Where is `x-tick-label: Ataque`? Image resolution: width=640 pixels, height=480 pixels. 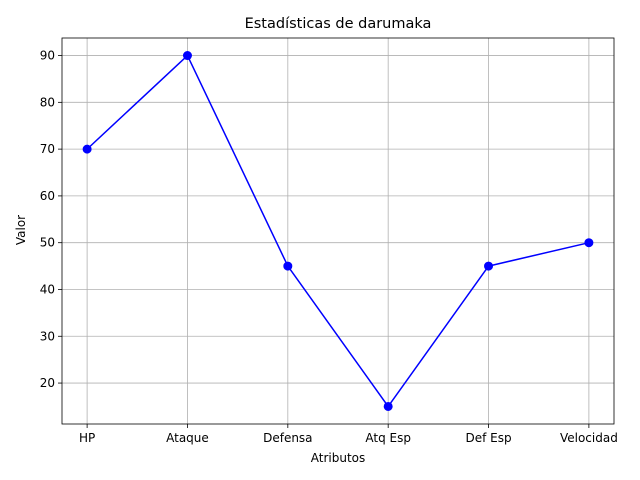 x-tick-label: Ataque is located at coordinates (187, 438).